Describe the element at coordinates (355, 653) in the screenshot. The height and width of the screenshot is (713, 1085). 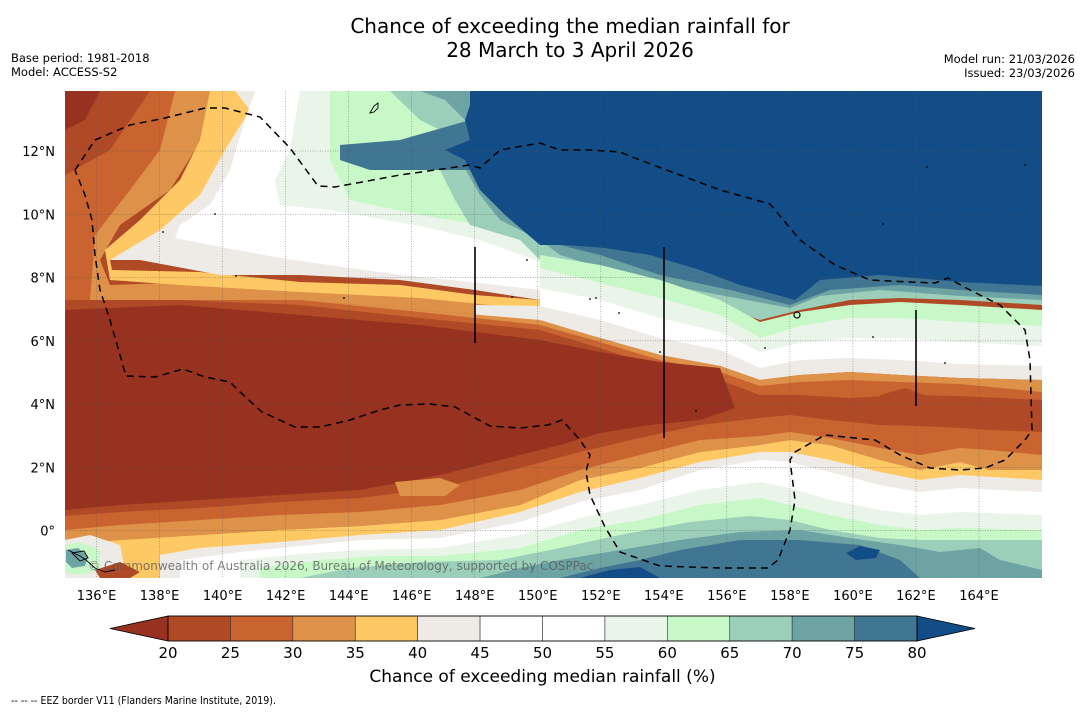
I see `colorbar-tick-label: 35` at that location.